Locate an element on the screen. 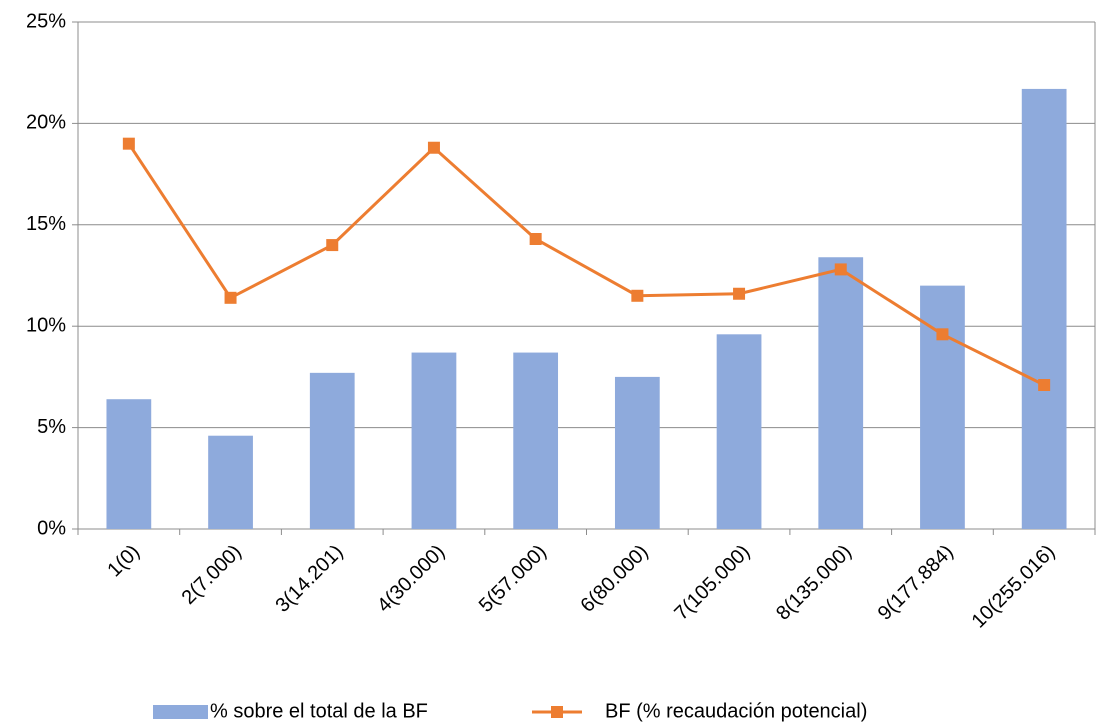  x-tick-label: 2(7.000) is located at coordinates (212, 575).